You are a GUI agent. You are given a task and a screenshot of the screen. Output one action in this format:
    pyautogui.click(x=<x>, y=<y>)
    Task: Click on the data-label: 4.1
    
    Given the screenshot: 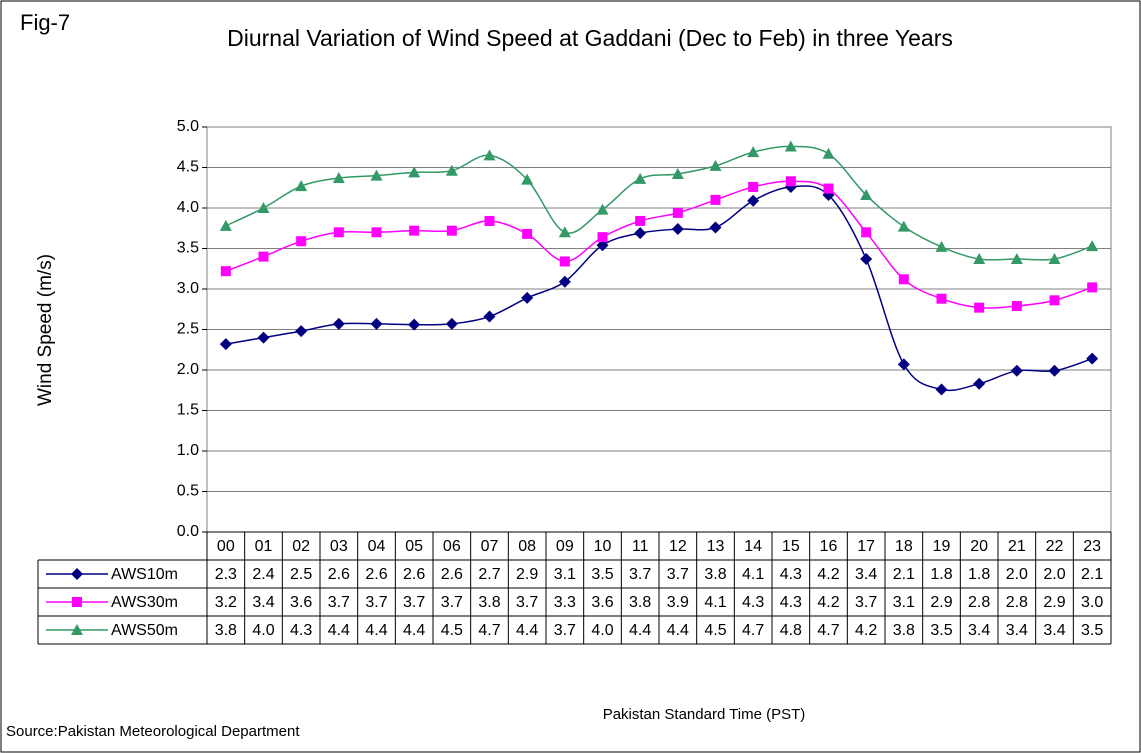 What is the action you would take?
    pyautogui.click(x=715, y=602)
    